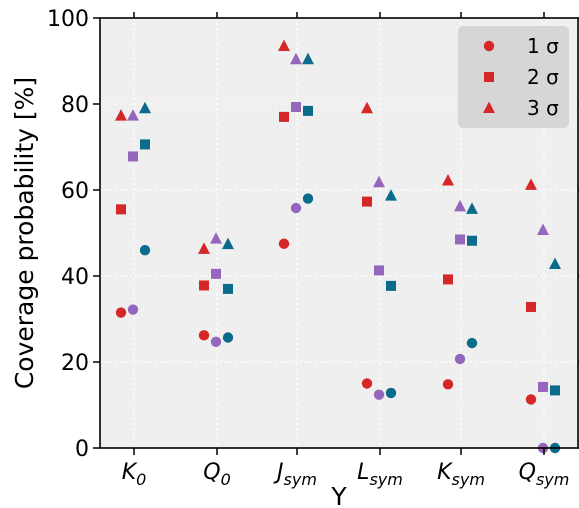 The width and height of the screenshot is (579, 508). What do you see at coordinates (472, 240) in the screenshot?
I see `point-square-series3-cat5` at bounding box center [472, 240].